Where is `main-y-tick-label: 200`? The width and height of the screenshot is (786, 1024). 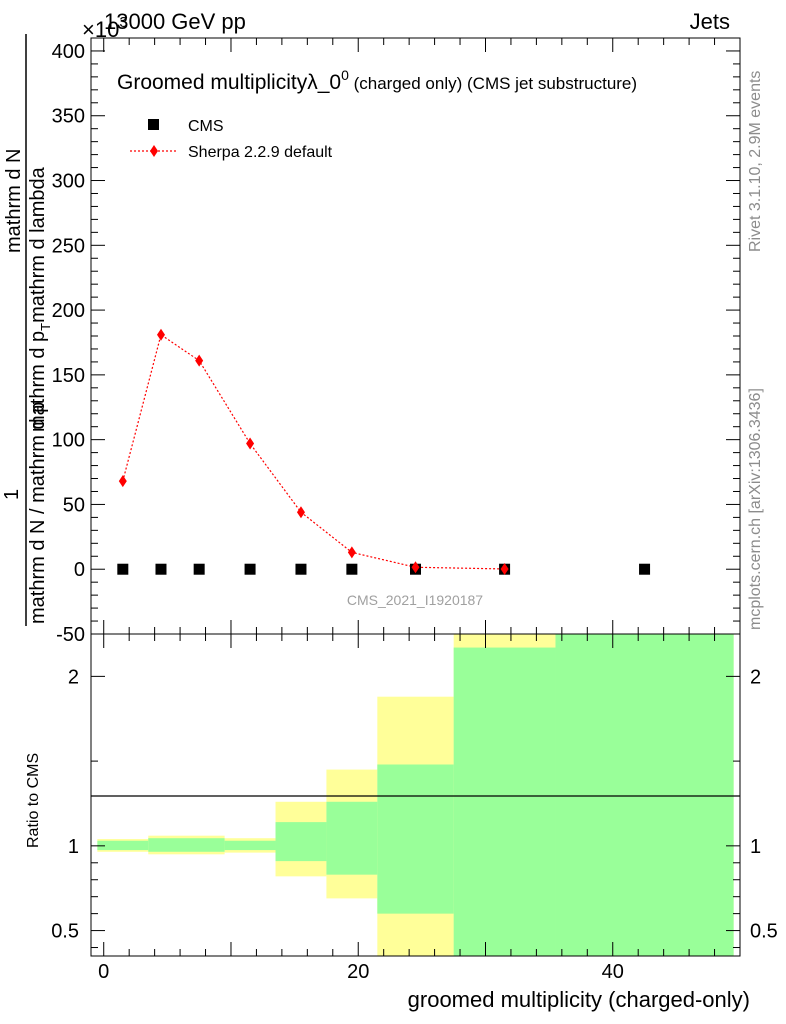 main-y-tick-label: 200 is located at coordinates (68, 311).